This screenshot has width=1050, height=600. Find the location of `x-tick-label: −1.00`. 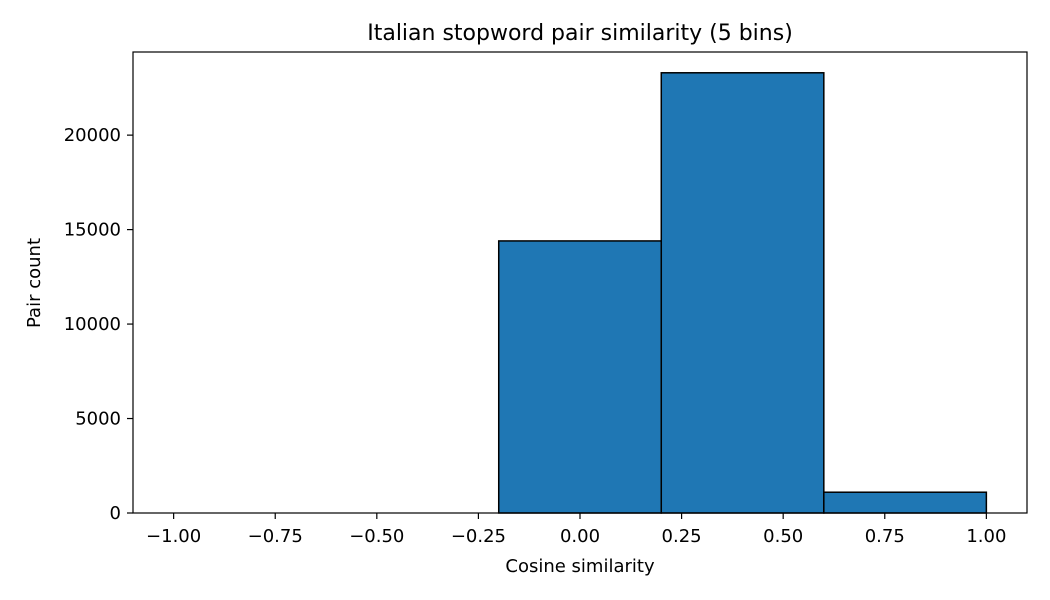

x-tick-label: −1.00 is located at coordinates (173, 536).